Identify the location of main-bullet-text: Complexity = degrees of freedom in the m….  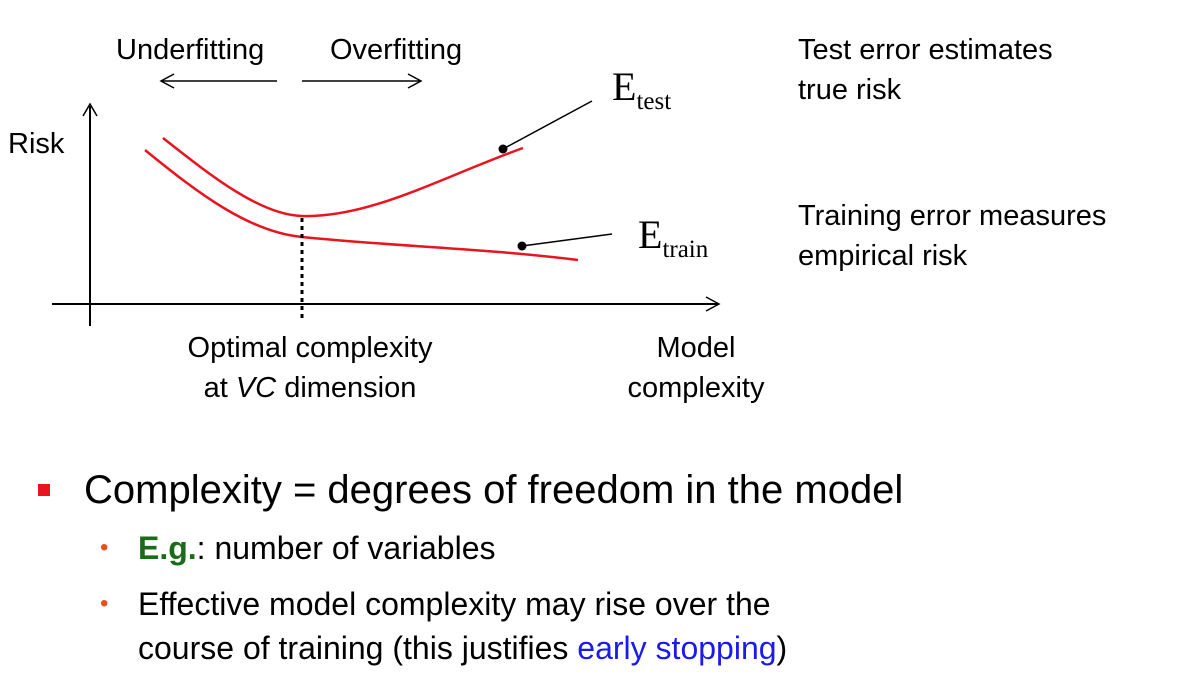
(494, 490).